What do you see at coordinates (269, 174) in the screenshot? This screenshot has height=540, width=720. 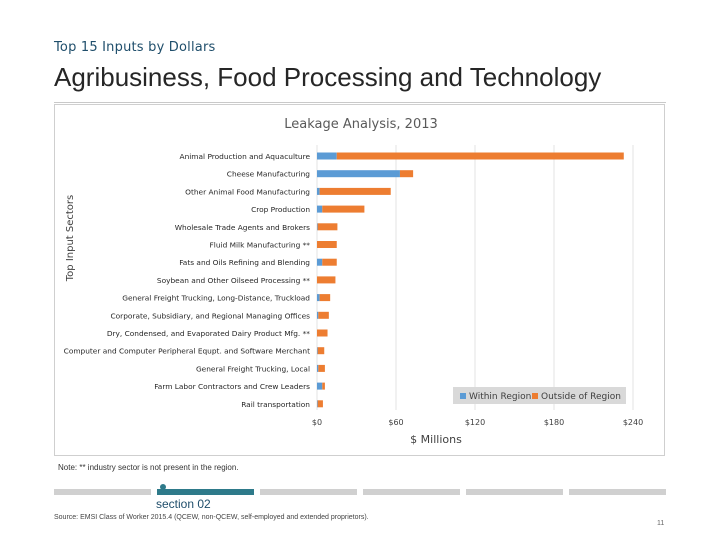 I see `category-label: Cheese Manufacturing` at bounding box center [269, 174].